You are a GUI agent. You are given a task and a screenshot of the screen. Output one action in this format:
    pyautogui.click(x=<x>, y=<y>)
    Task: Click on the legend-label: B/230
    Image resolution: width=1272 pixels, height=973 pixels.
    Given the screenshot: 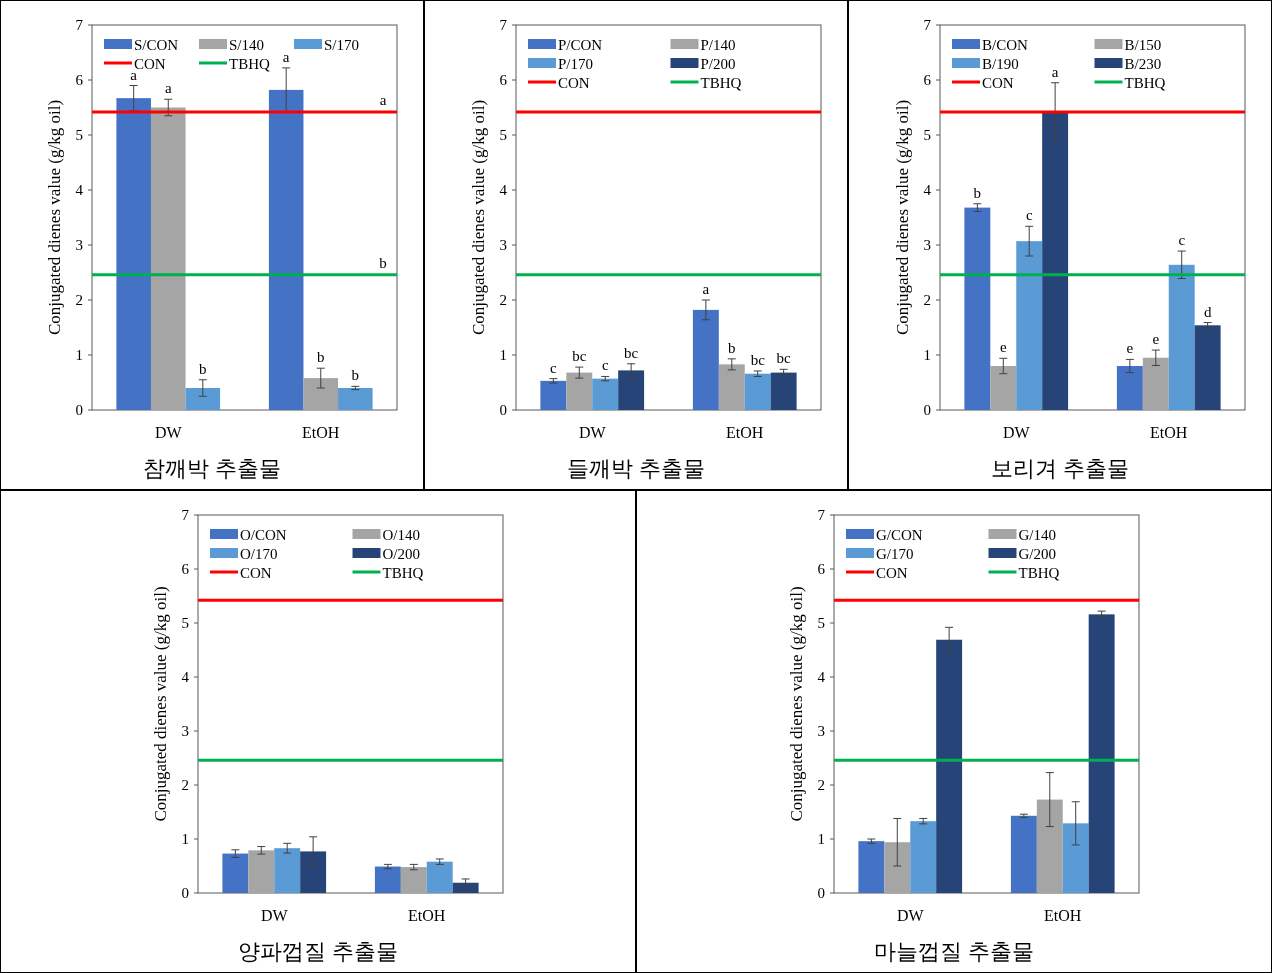 What is the action you would take?
    pyautogui.click(x=1143, y=64)
    